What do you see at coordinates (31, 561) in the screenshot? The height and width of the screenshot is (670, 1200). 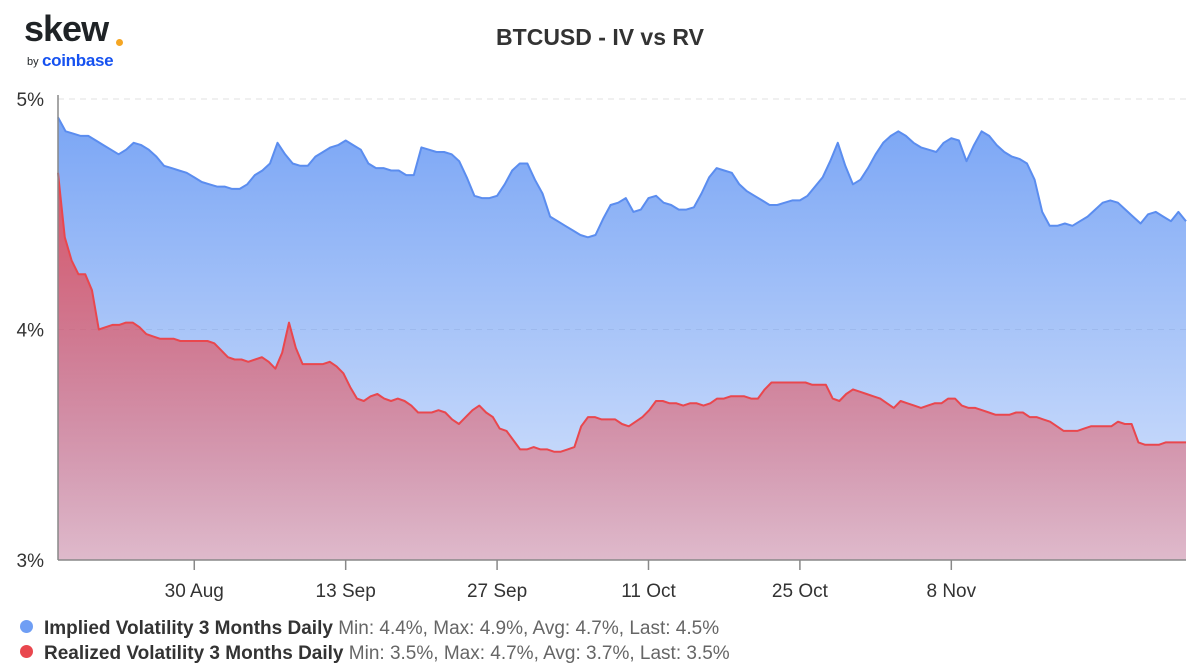 I see `y-tick-label-0: 3%` at bounding box center [31, 561].